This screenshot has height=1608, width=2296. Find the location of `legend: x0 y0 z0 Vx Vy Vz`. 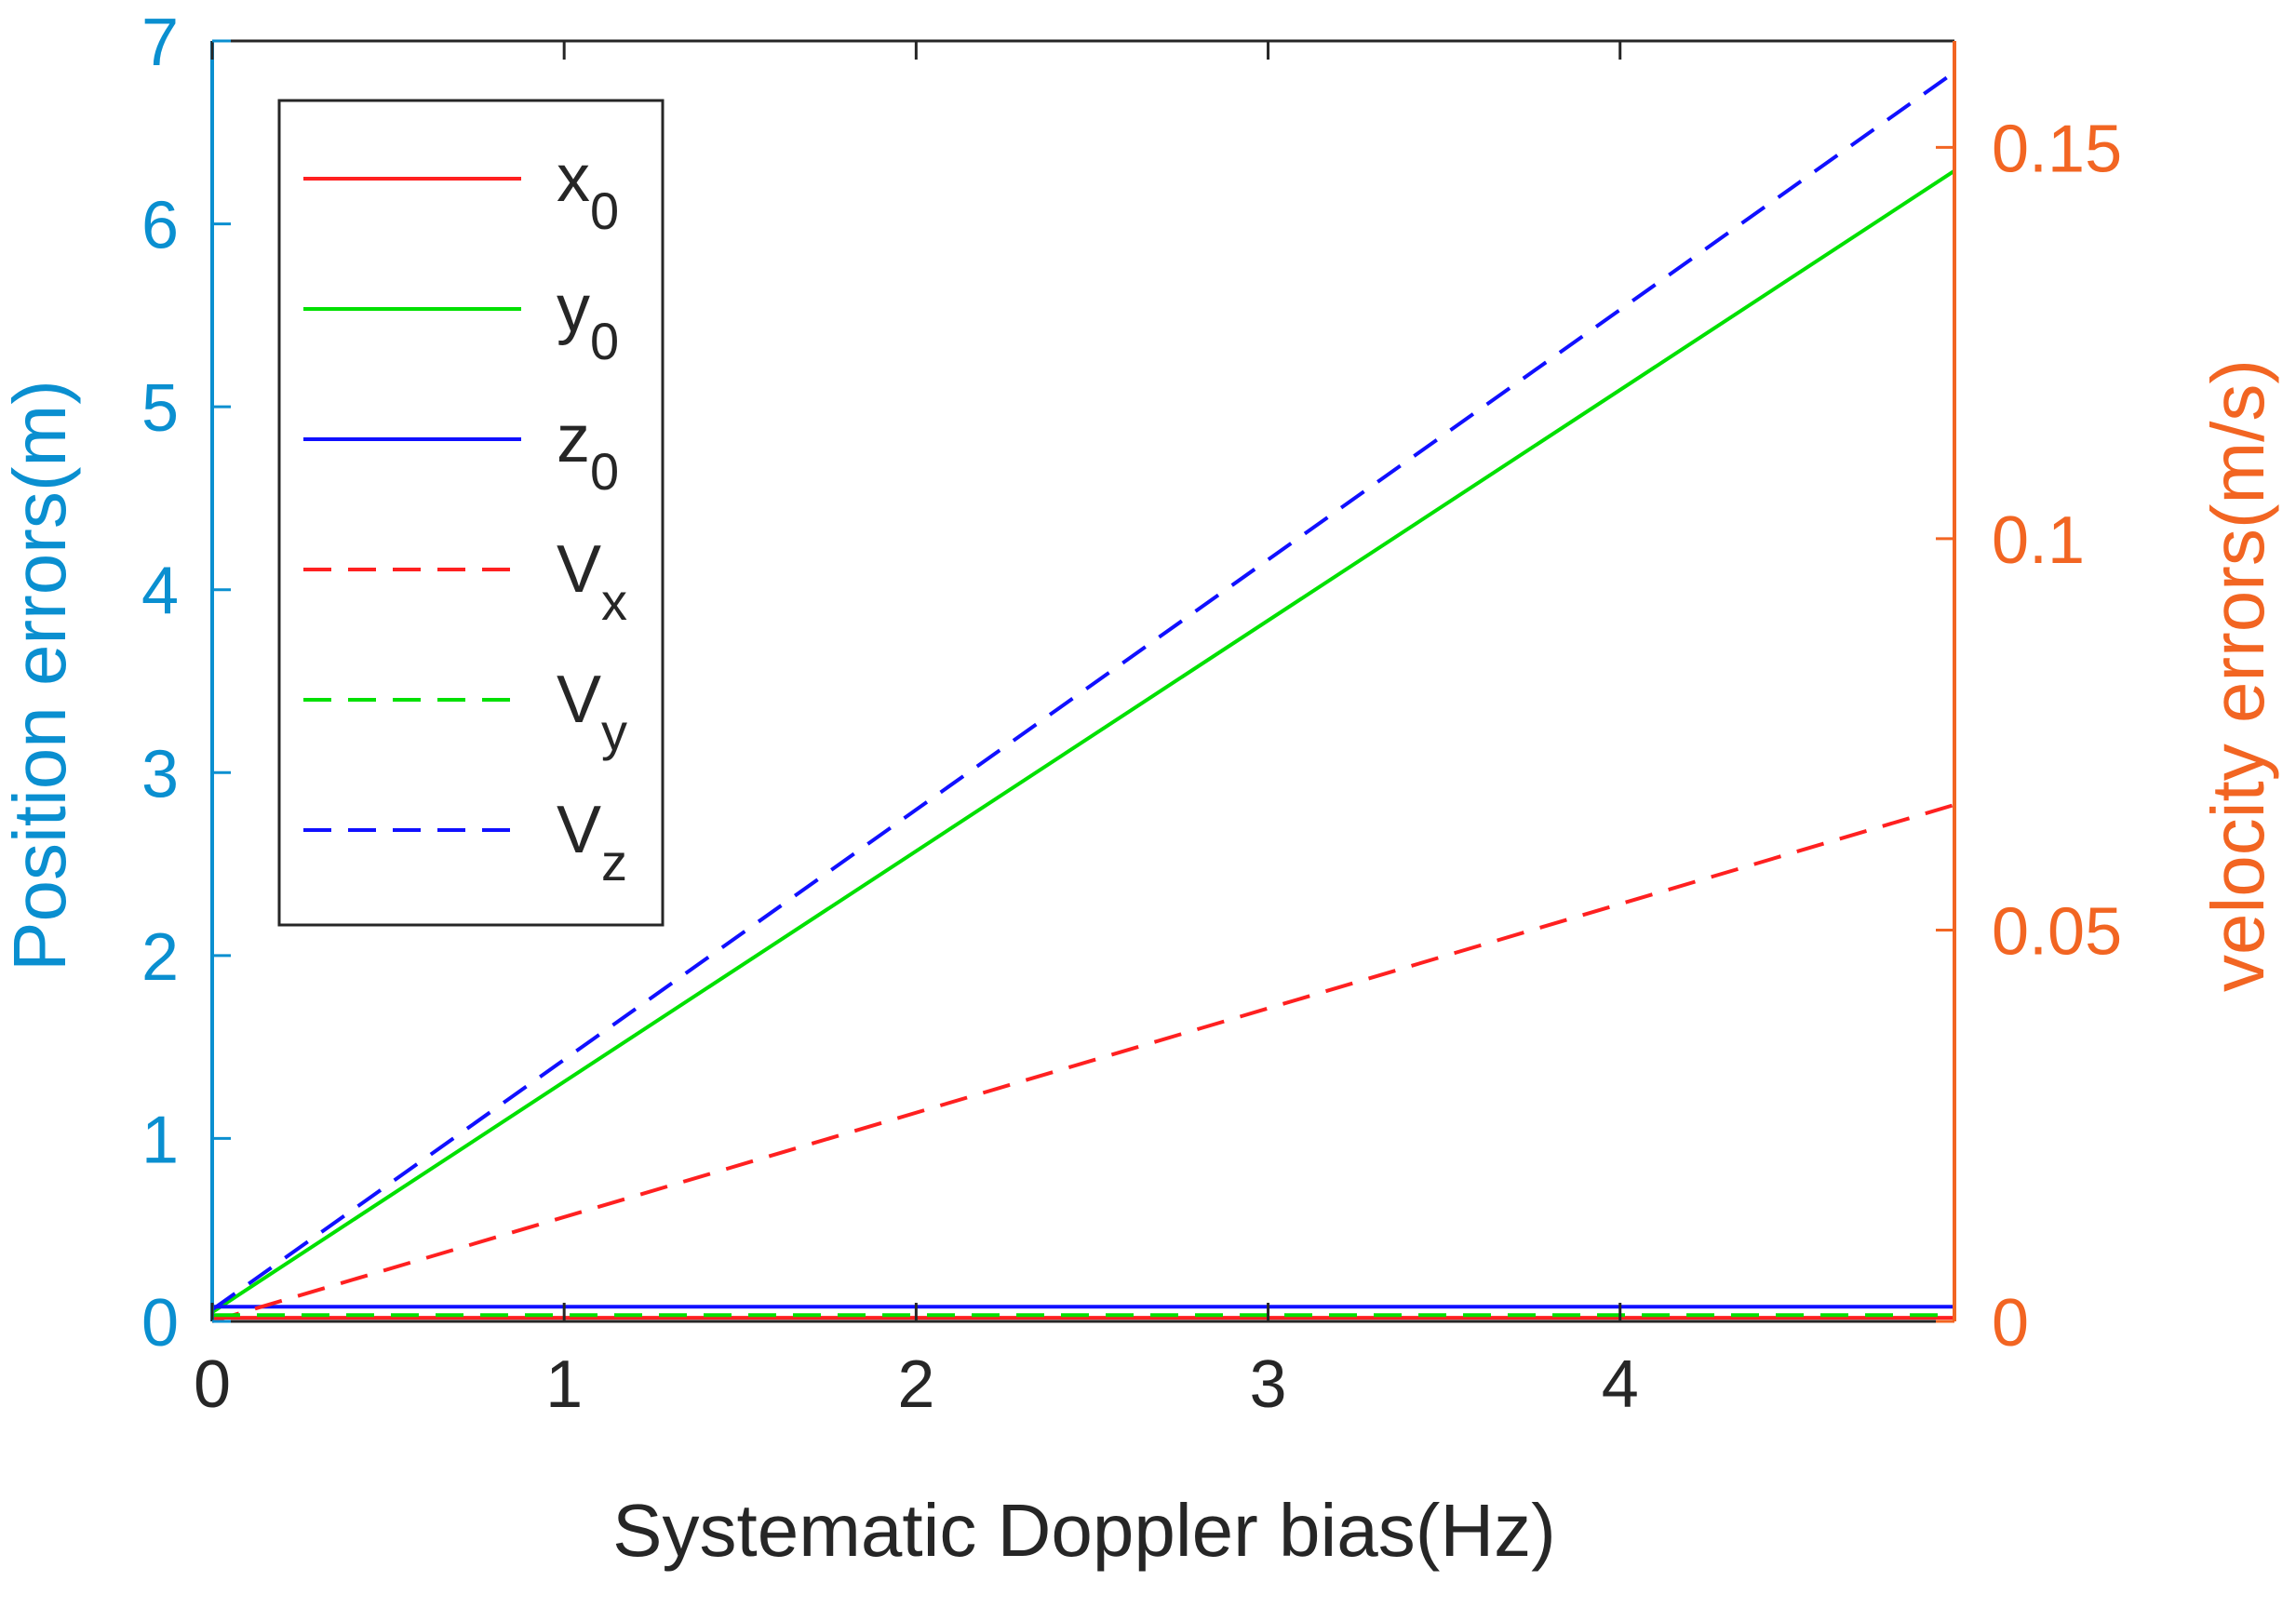

legend: x0 y0 z0 Vx Vy Vz is located at coordinates (471, 513).